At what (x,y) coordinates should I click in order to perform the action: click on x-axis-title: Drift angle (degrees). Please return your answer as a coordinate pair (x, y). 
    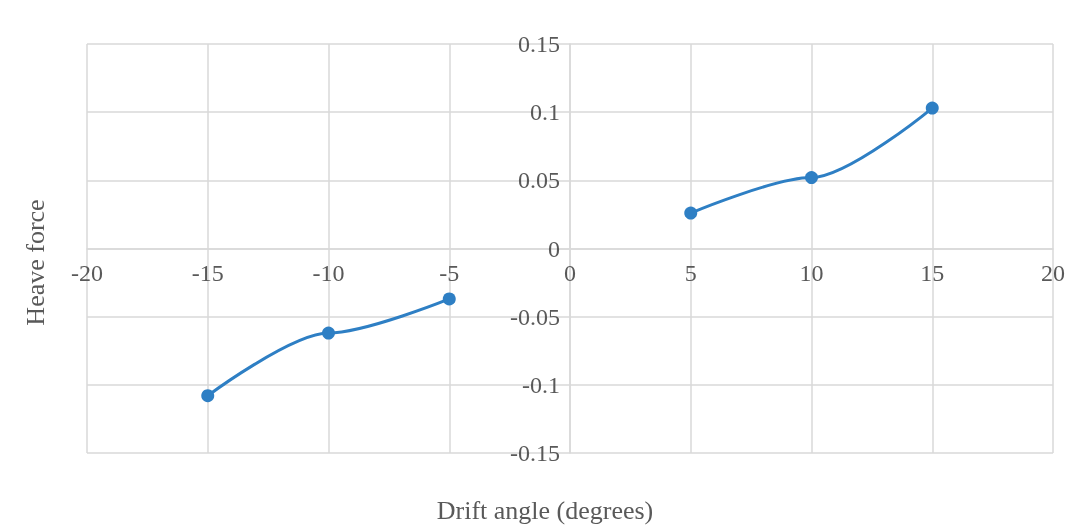
    Looking at the image, I should click on (545, 510).